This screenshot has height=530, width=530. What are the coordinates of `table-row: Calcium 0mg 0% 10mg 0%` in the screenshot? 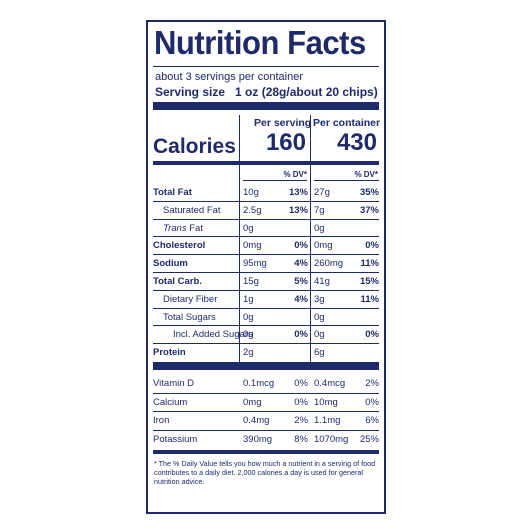 It's located at (266, 403).